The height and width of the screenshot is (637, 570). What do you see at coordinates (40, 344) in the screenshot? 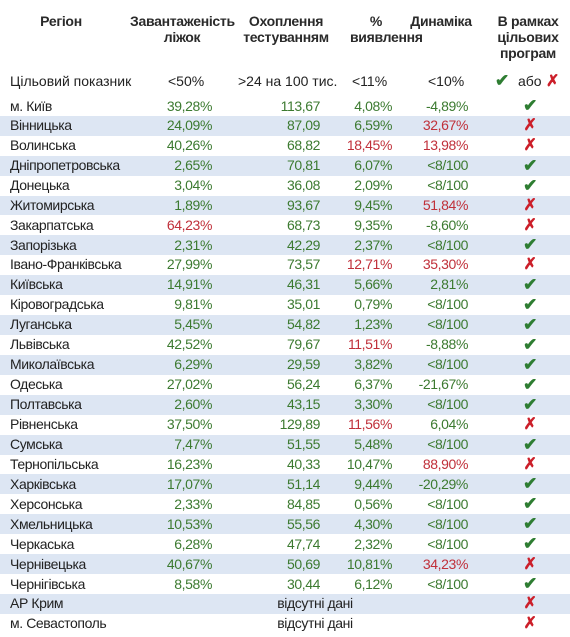
I see `region-name: Львівська` at bounding box center [40, 344].